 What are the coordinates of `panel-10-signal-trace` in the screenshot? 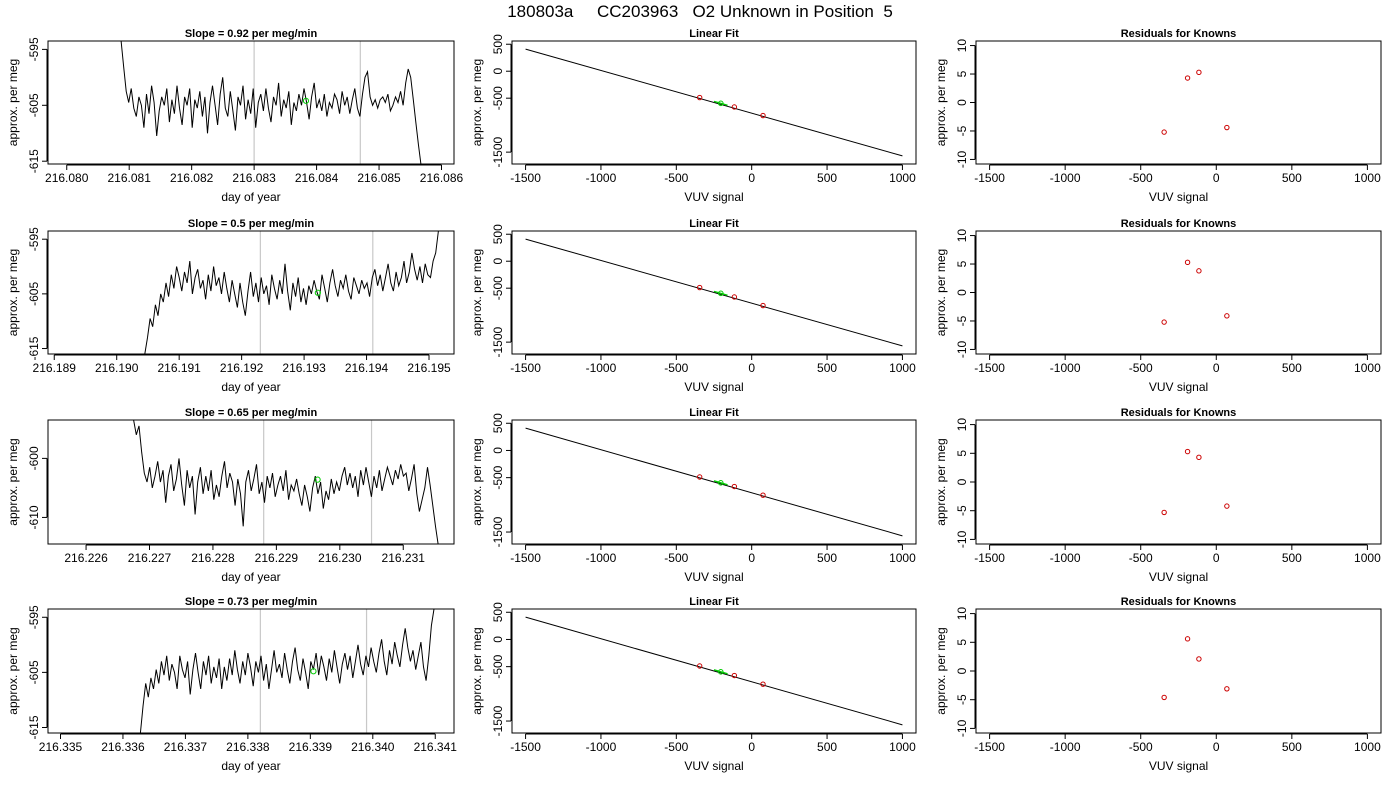 It's located at (287, 671).